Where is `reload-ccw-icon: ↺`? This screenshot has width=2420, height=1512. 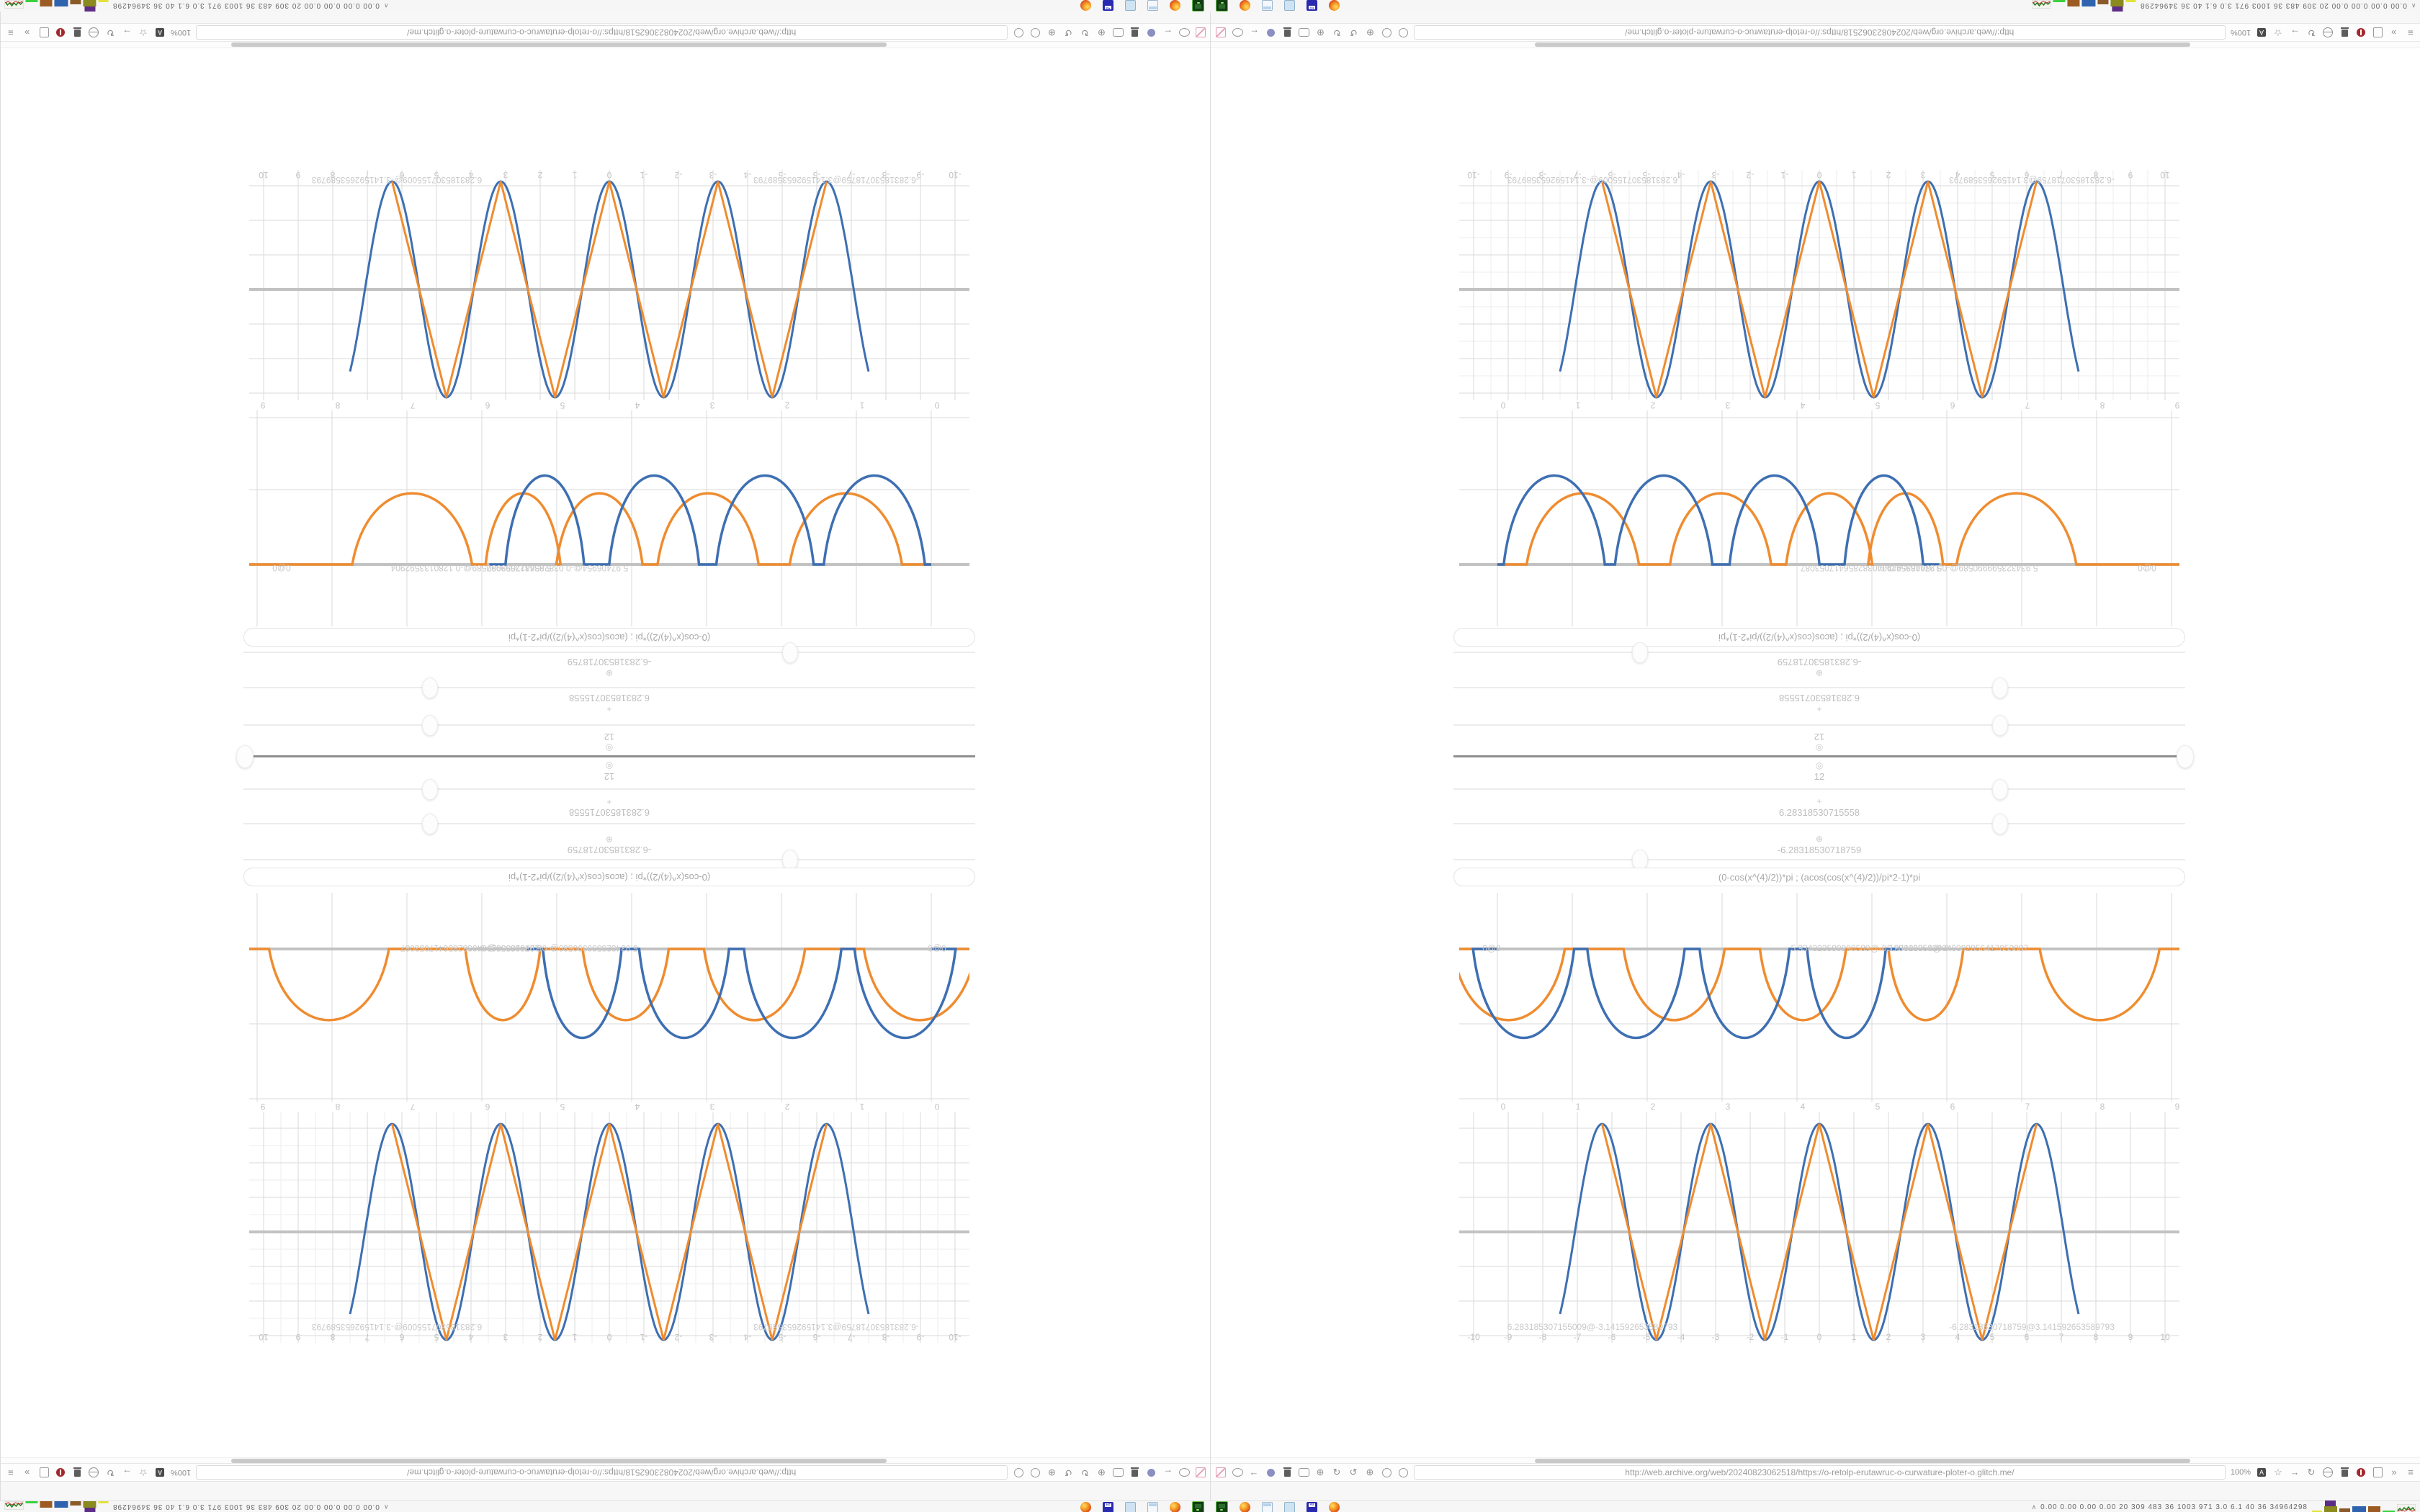 reload-ccw-icon: ↺ is located at coordinates (1068, 1472).